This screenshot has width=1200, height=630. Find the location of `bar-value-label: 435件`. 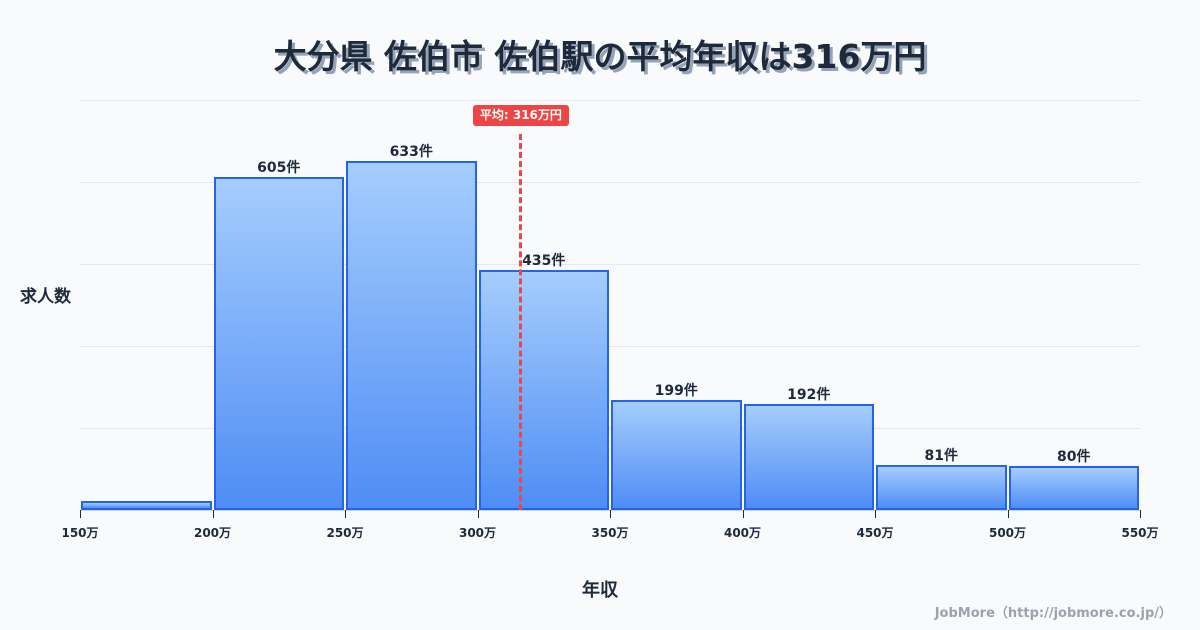

bar-value-label: 435件 is located at coordinates (544, 261).